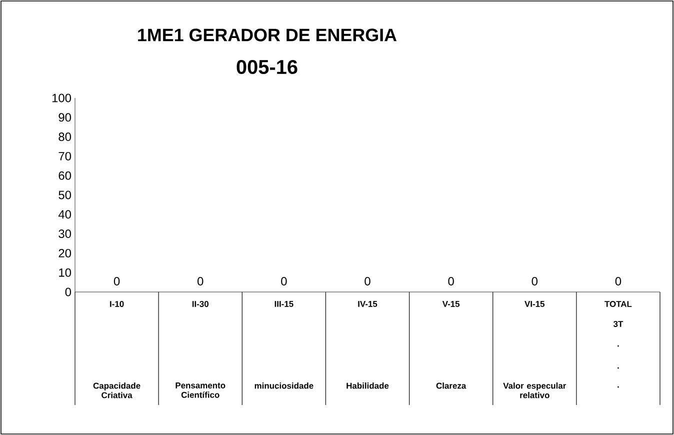 This screenshot has width=674, height=435. Describe the element at coordinates (200, 303) in the screenshot. I see `x-tick-label: II-30` at that location.